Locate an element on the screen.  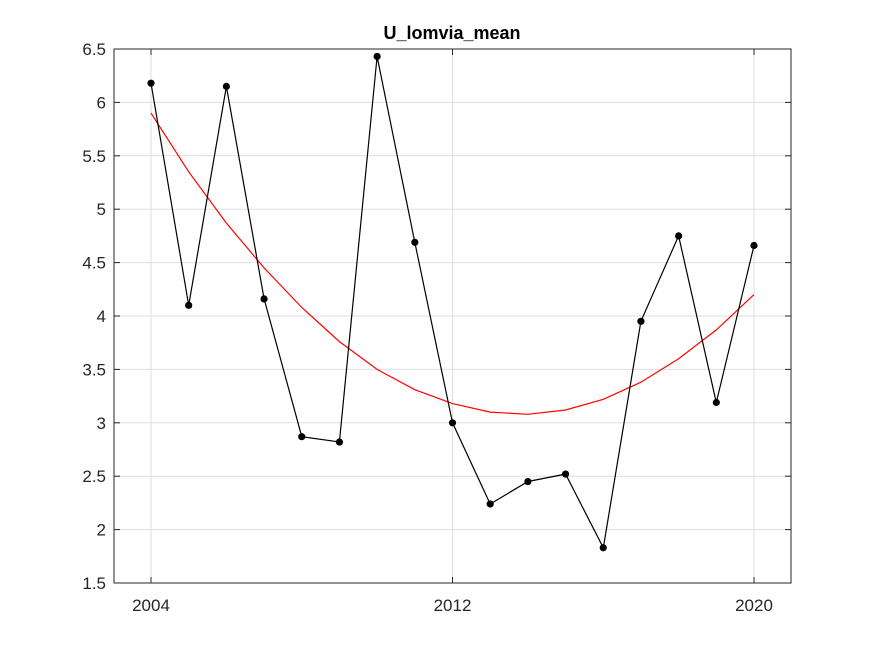
y-tick-label: 4 is located at coordinates (101, 316).